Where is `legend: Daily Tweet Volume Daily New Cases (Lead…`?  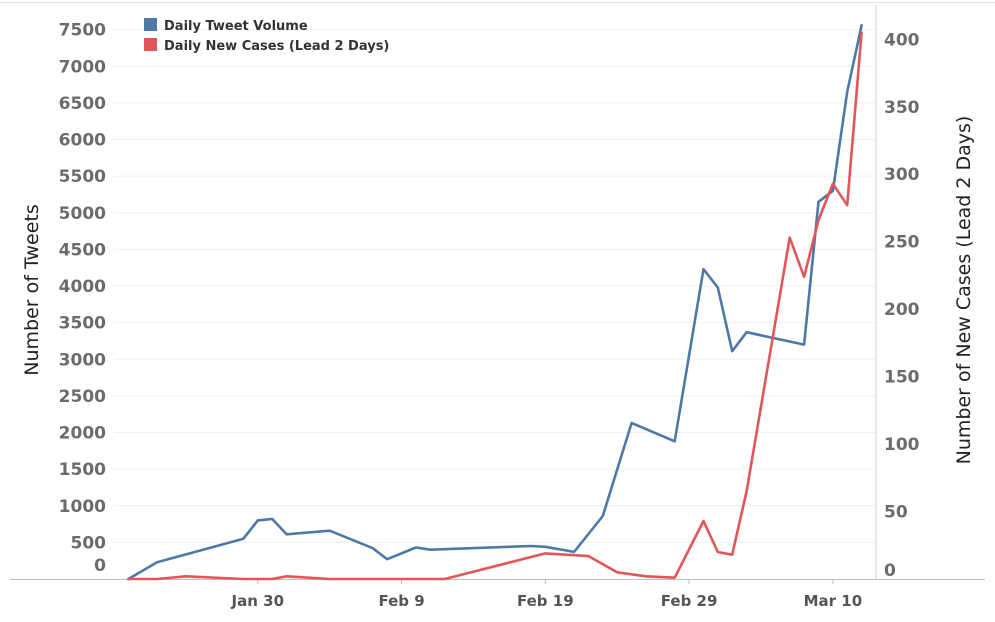
legend: Daily Tweet Volume Daily New Cases (Lead… is located at coordinates (266, 36).